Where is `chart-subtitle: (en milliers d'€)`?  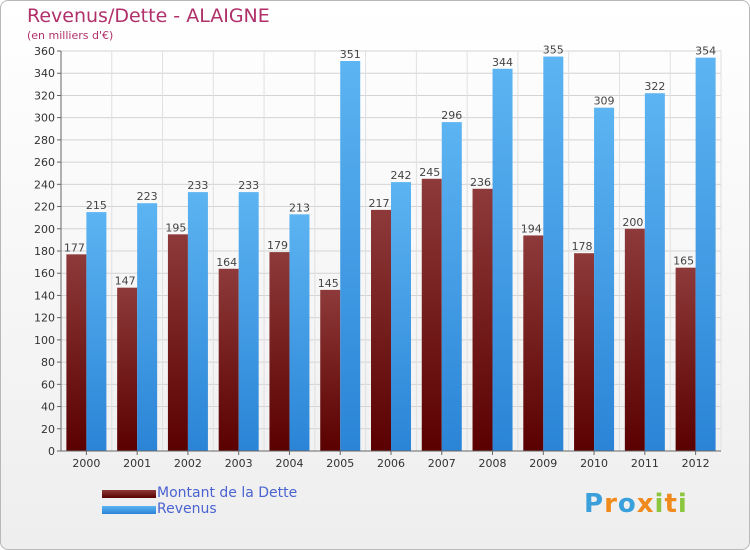 chart-subtitle: (en milliers d'€) is located at coordinates (70, 35).